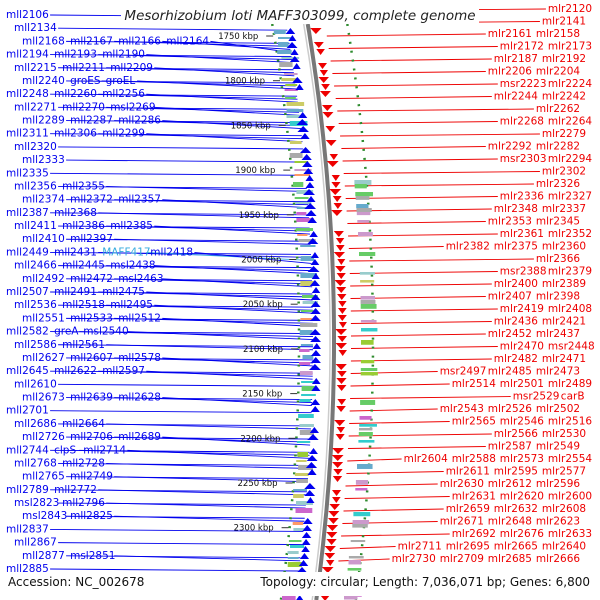 Image resolution: width=600 pixels, height=600 pixels. What do you see at coordinates (123, 371) in the screenshot?
I see `minus-gene-label: mll2597` at bounding box center [123, 371].